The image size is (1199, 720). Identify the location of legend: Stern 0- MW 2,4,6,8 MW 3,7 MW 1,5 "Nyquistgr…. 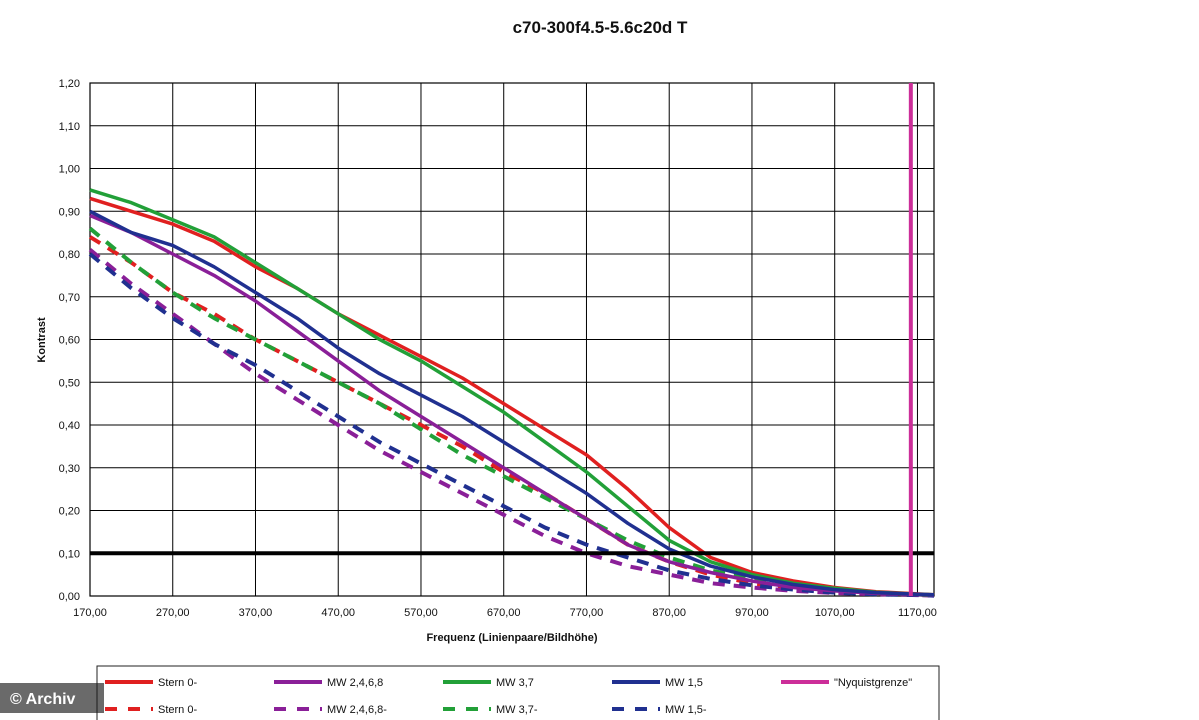
(518, 692).